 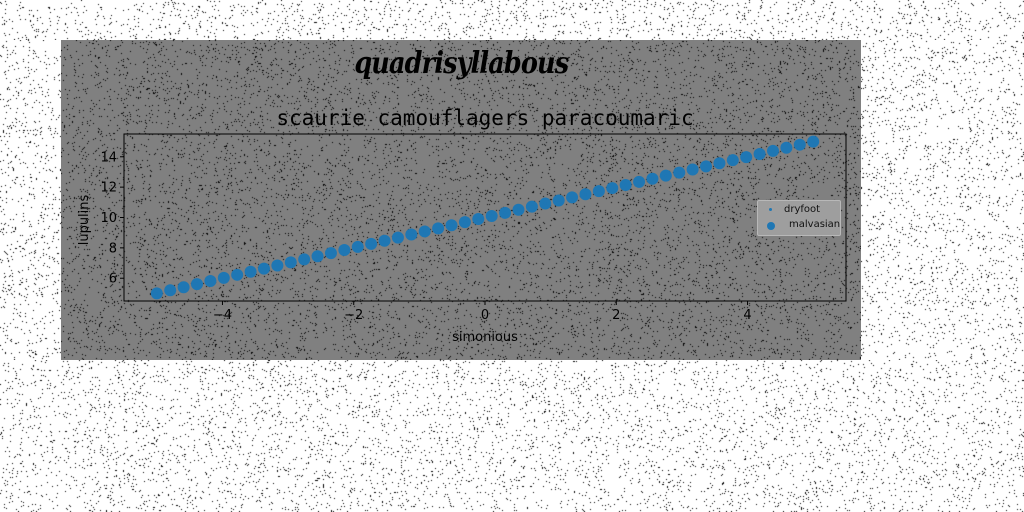 I want to click on x-axis-ticks: −4 −2 0 2 4, so click(x=482, y=312).